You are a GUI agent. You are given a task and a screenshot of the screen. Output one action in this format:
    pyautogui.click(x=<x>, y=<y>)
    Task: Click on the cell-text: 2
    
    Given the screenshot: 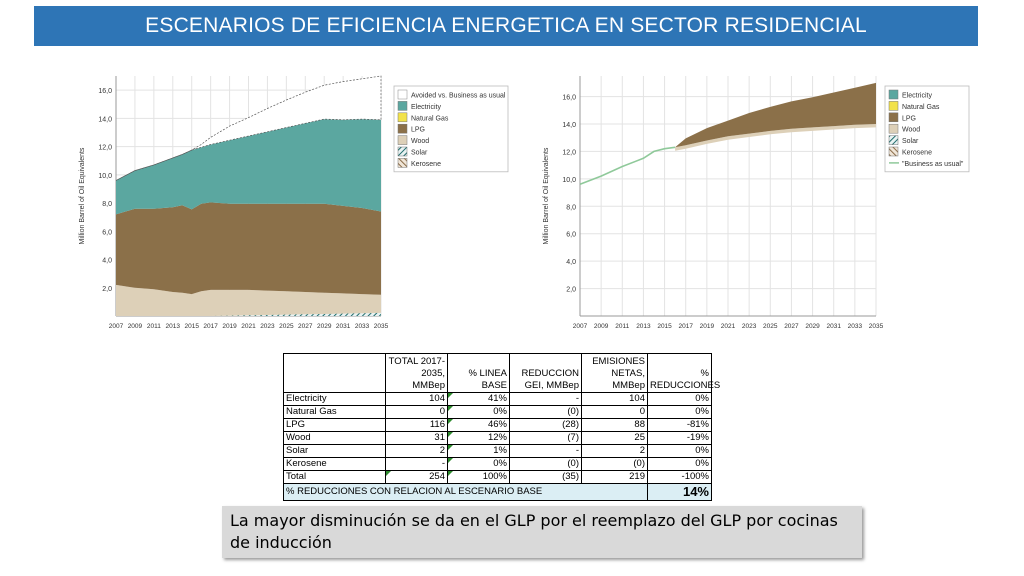 What is the action you would take?
    pyautogui.click(x=642, y=450)
    